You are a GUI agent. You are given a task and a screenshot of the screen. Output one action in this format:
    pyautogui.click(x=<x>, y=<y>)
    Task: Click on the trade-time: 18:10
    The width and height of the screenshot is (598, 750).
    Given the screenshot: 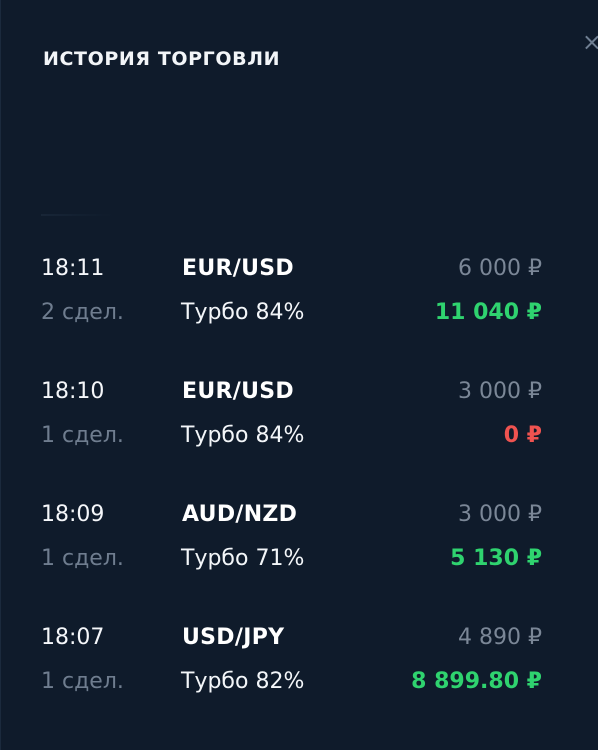 What is the action you would take?
    pyautogui.click(x=73, y=391)
    